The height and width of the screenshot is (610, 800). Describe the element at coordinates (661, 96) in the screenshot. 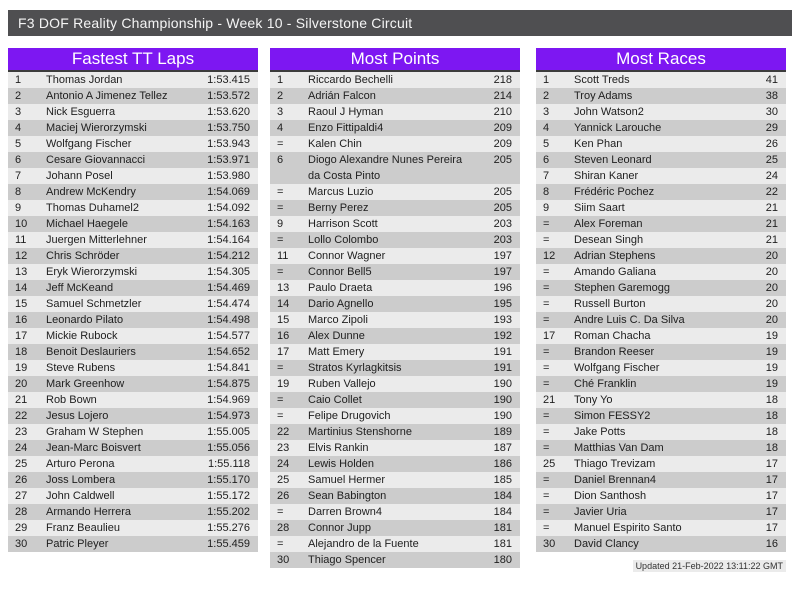

I see `table-row: 2 Troy Adams 38` at that location.